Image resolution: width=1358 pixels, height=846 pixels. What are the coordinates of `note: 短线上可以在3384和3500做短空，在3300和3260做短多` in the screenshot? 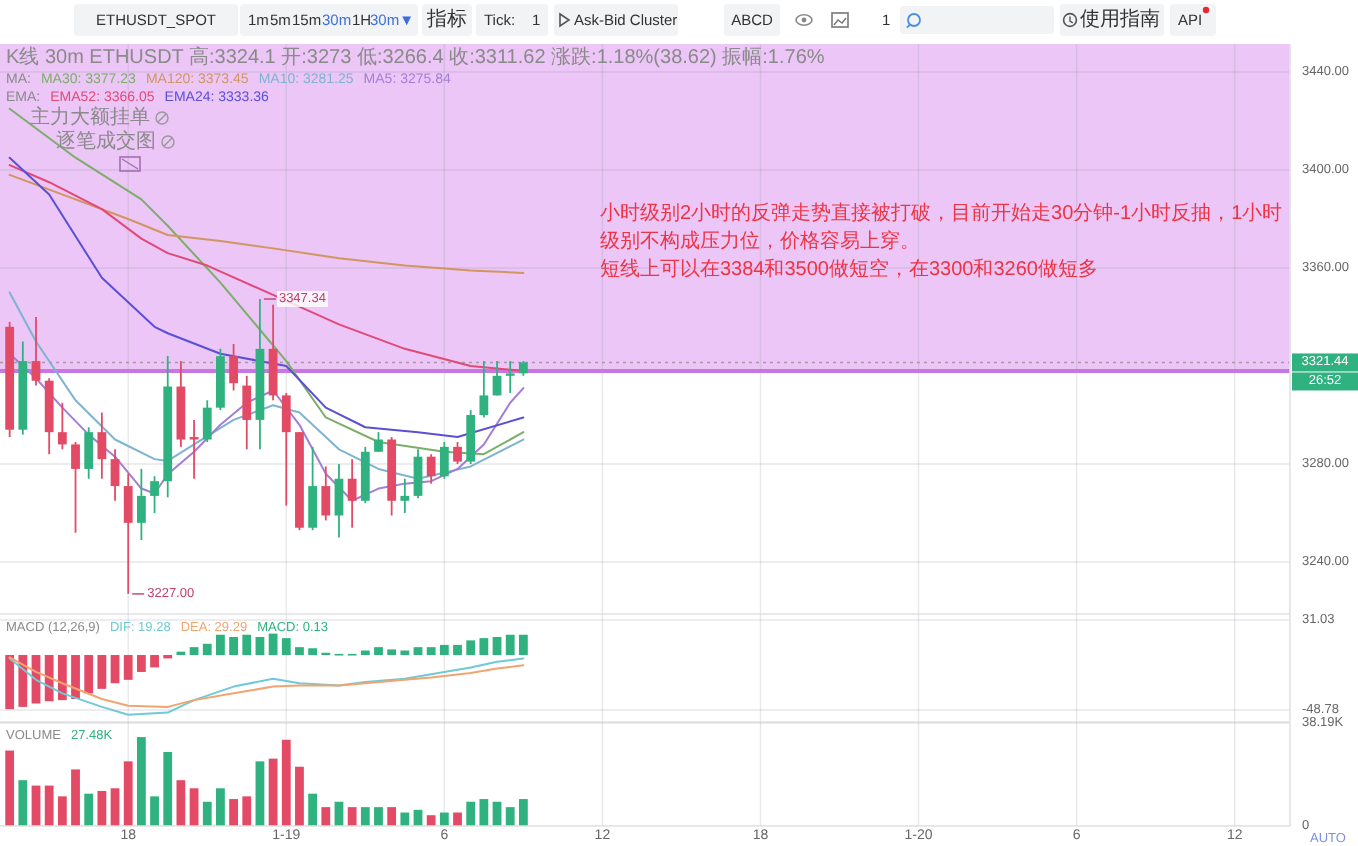 It's located at (849, 270).